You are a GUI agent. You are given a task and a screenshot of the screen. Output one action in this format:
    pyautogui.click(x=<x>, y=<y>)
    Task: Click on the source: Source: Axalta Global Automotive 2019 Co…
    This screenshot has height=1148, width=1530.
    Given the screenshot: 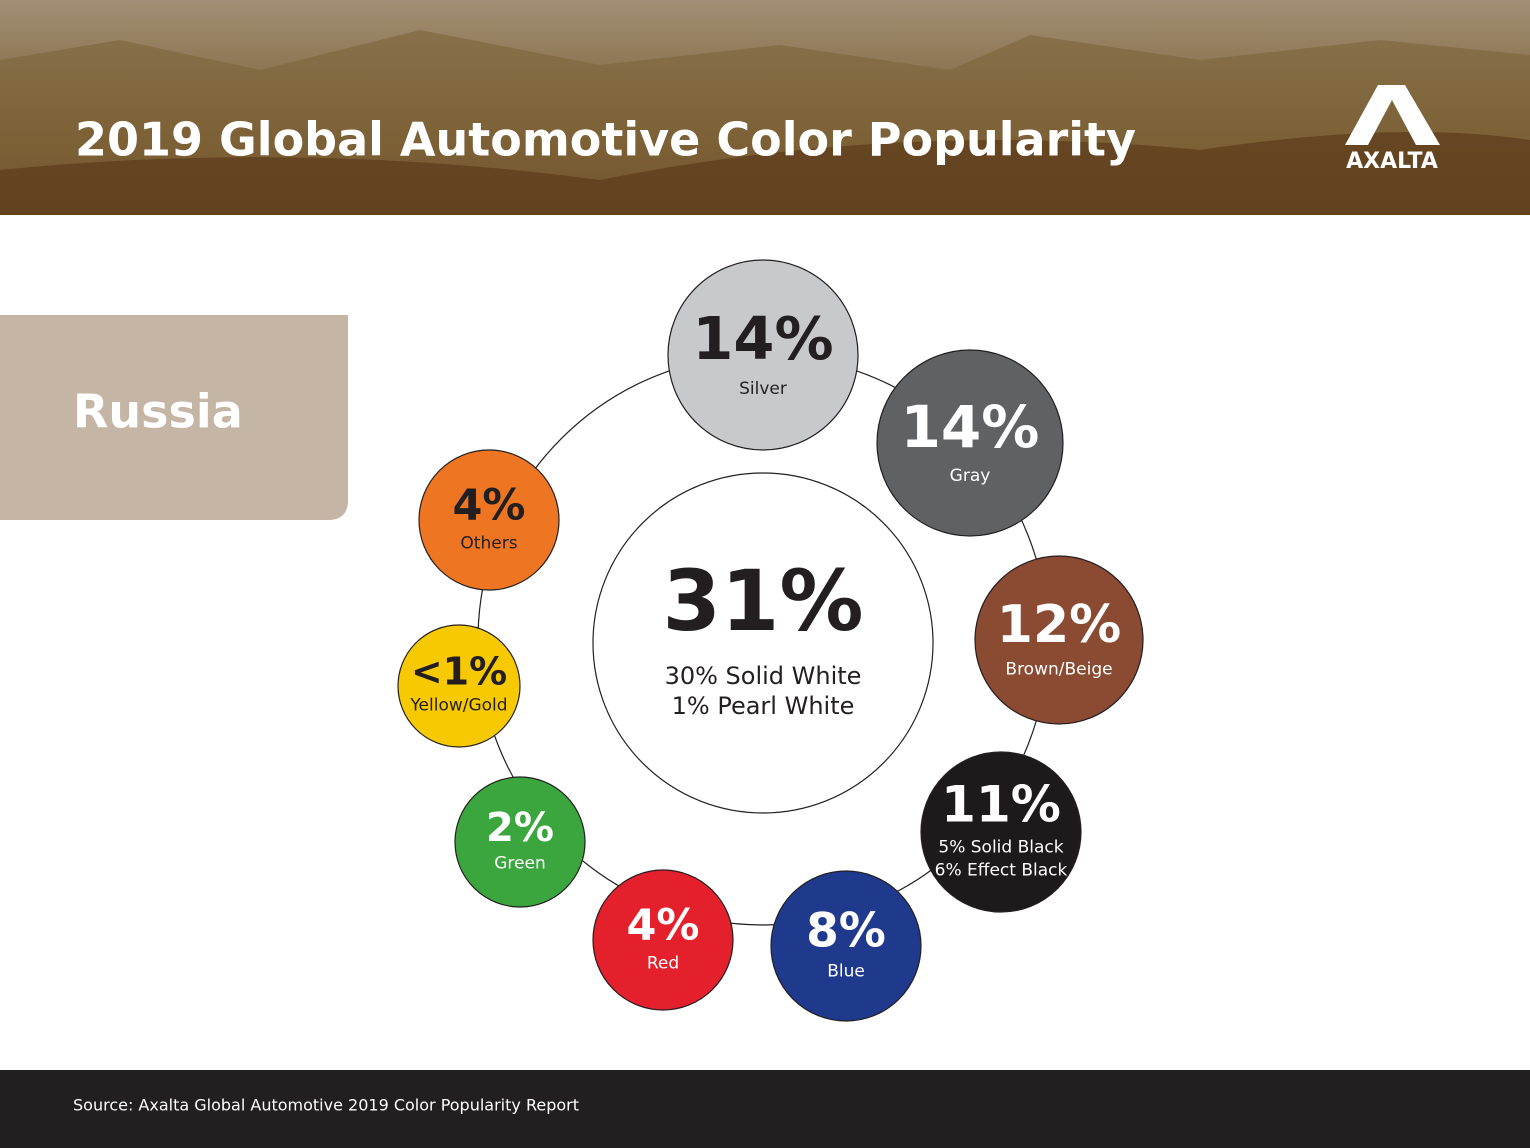 What is the action you would take?
    pyautogui.click(x=326, y=1105)
    